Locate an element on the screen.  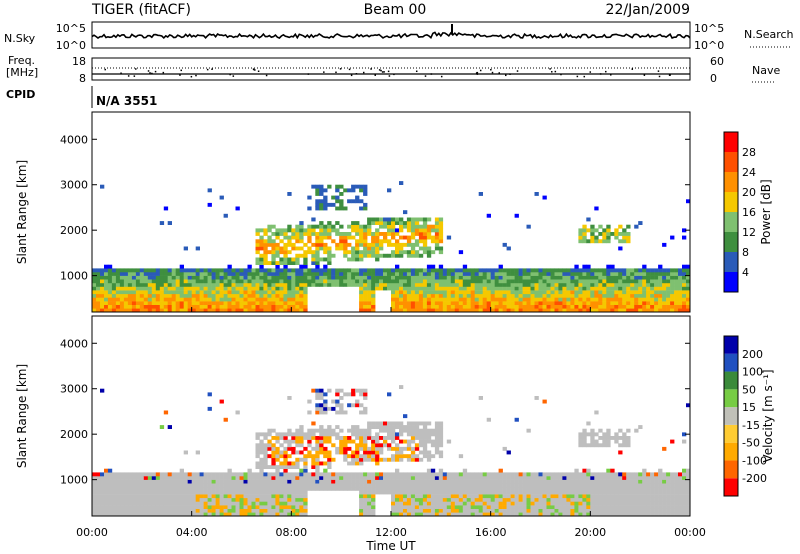
colorbar-segment is located at coordinates (731, 202).